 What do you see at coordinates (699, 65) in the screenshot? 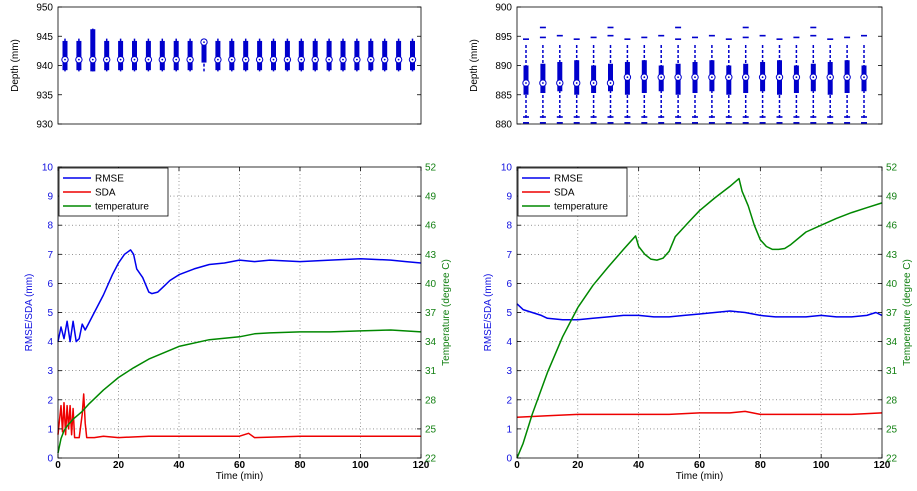
I see `boxplot-axes-frame` at bounding box center [699, 65].